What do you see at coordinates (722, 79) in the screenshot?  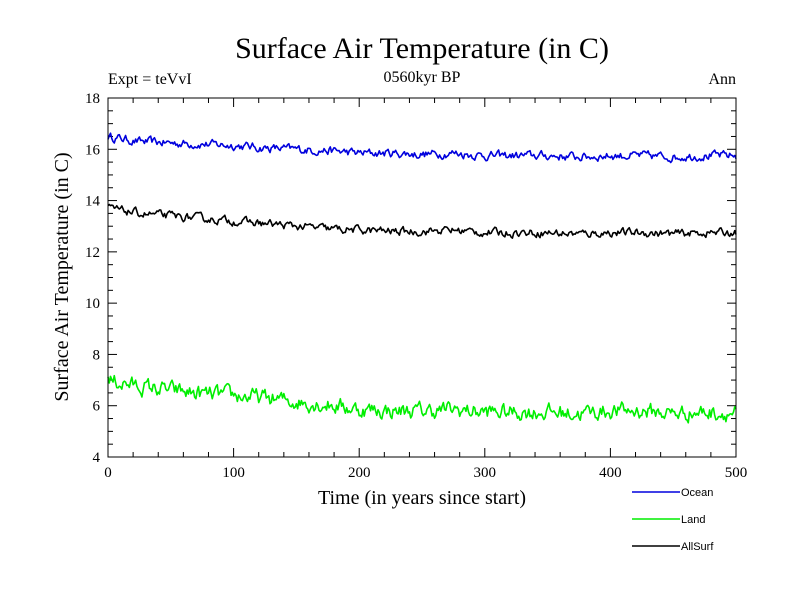 I see `season-label: Ann` at bounding box center [722, 79].